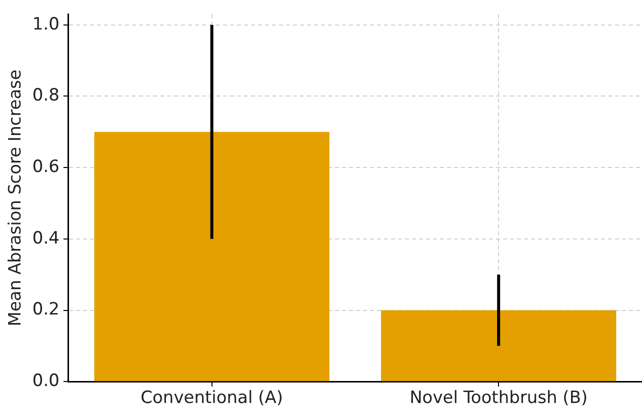  I want to click on y-tick-label: 0.6, so click(46, 167).